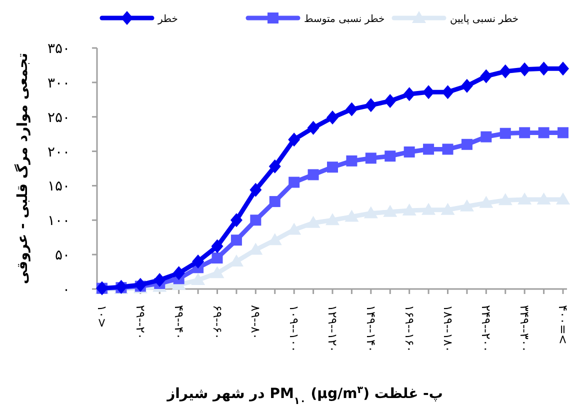  Describe the element at coordinates (102, 316) in the screenshot. I see `x-tick-label: <۱۰` at that location.